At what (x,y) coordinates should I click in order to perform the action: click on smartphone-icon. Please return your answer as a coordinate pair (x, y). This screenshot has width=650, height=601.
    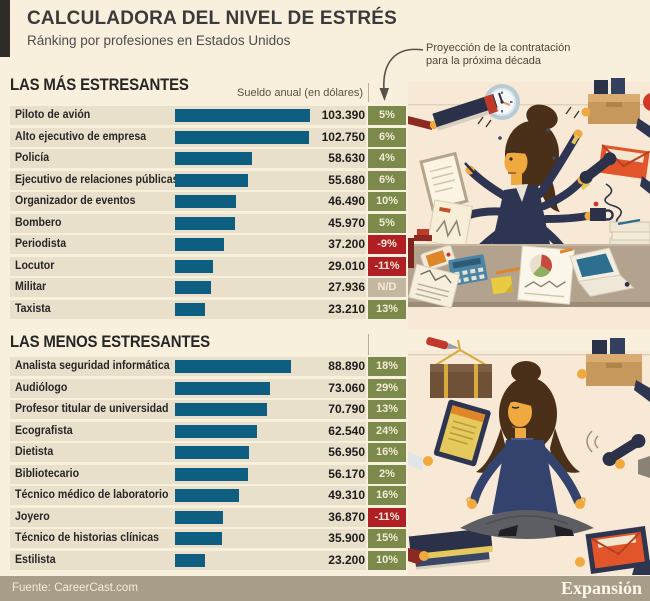
    Looking at the image, I should click on (438, 258).